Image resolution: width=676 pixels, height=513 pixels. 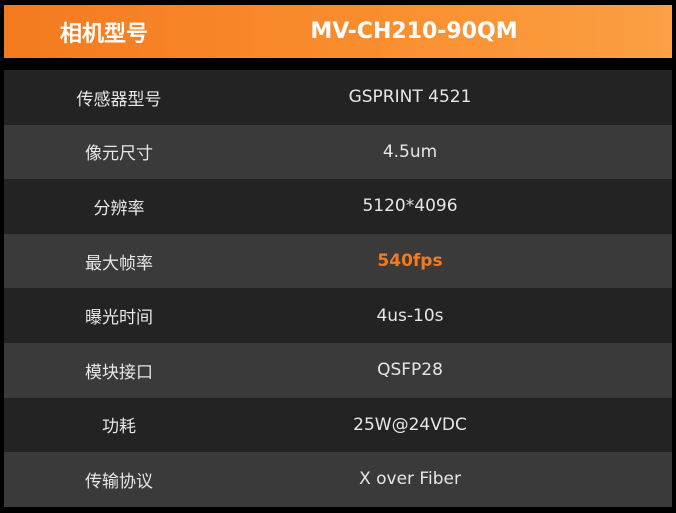 I want to click on table-row: 模块接口 QSFP28, so click(x=338, y=370).